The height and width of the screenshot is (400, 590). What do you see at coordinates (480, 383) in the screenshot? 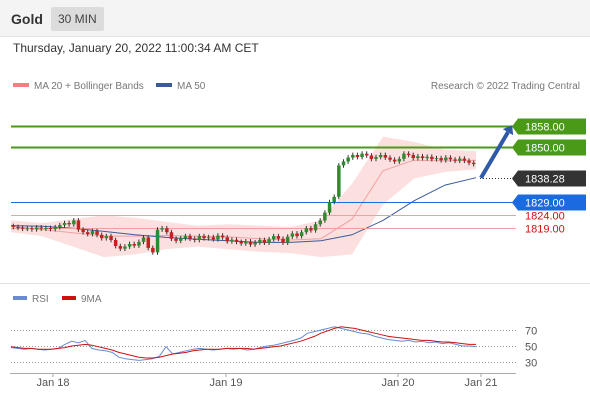
I see `x-tick-label: Jan 21` at bounding box center [480, 383].